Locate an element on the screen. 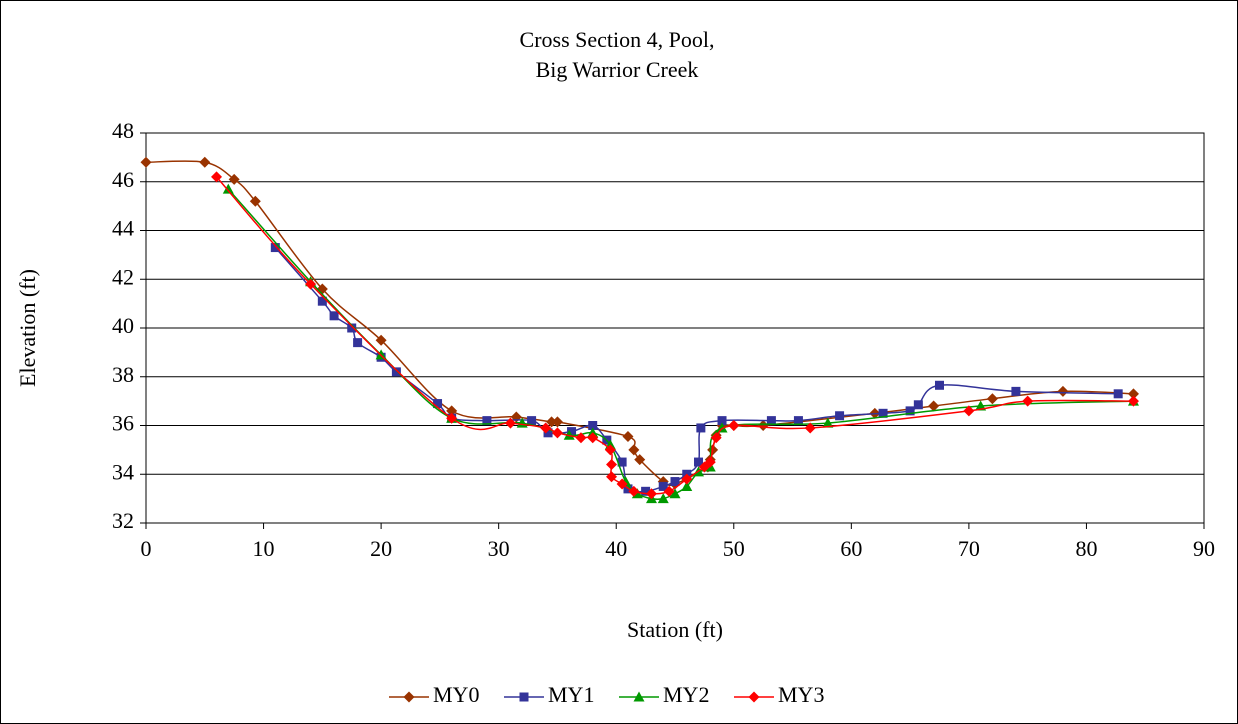 This screenshot has height=724, width=1238. x-tick-label: 70 is located at coordinates (969, 548).